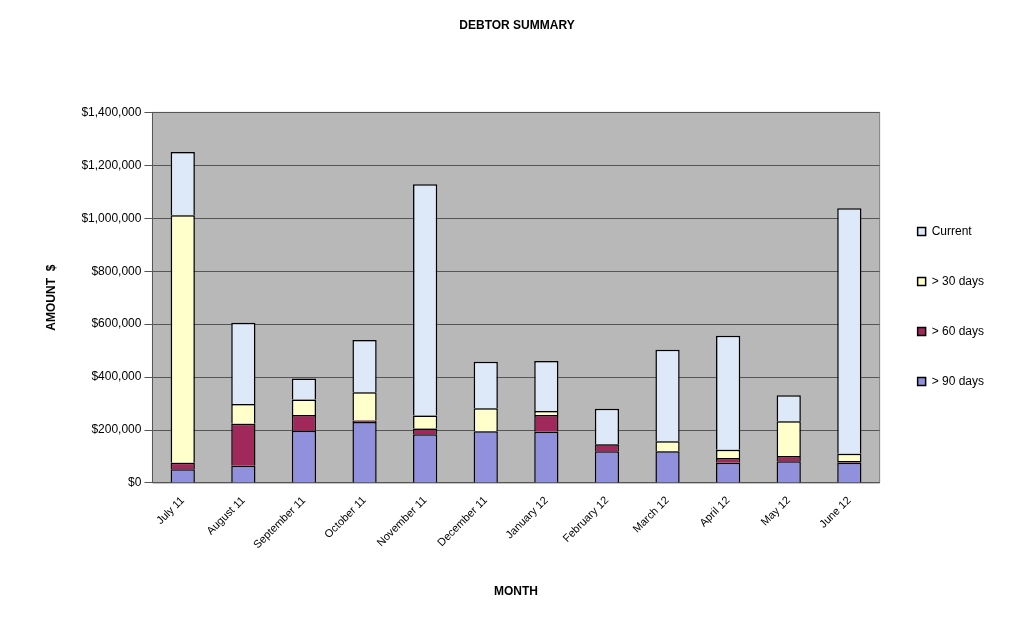 The image size is (1034, 623). I want to click on y-tick-label: $1,200,000, so click(111, 164).